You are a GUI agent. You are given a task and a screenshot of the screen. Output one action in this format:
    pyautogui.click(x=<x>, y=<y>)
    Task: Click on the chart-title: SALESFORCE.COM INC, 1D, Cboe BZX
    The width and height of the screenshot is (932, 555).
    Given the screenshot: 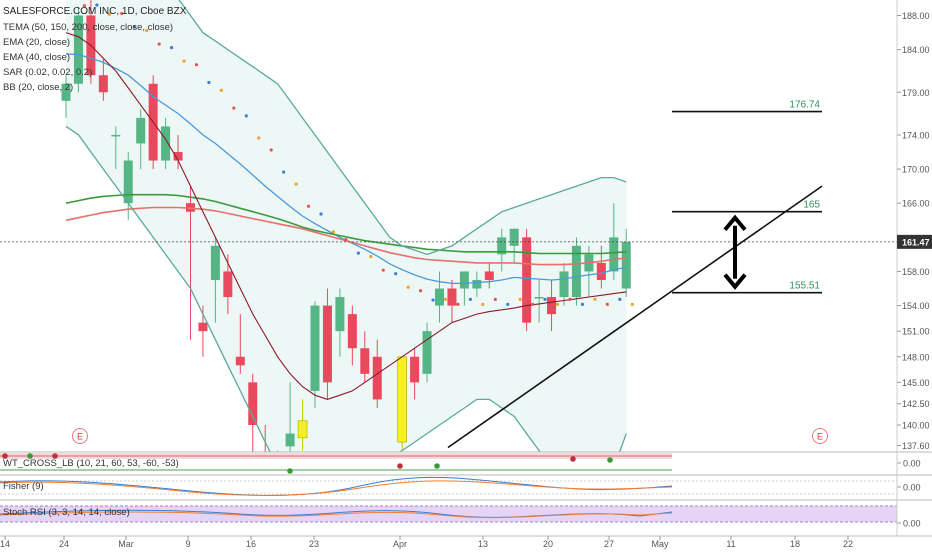 What is the action you would take?
    pyautogui.click(x=95, y=11)
    